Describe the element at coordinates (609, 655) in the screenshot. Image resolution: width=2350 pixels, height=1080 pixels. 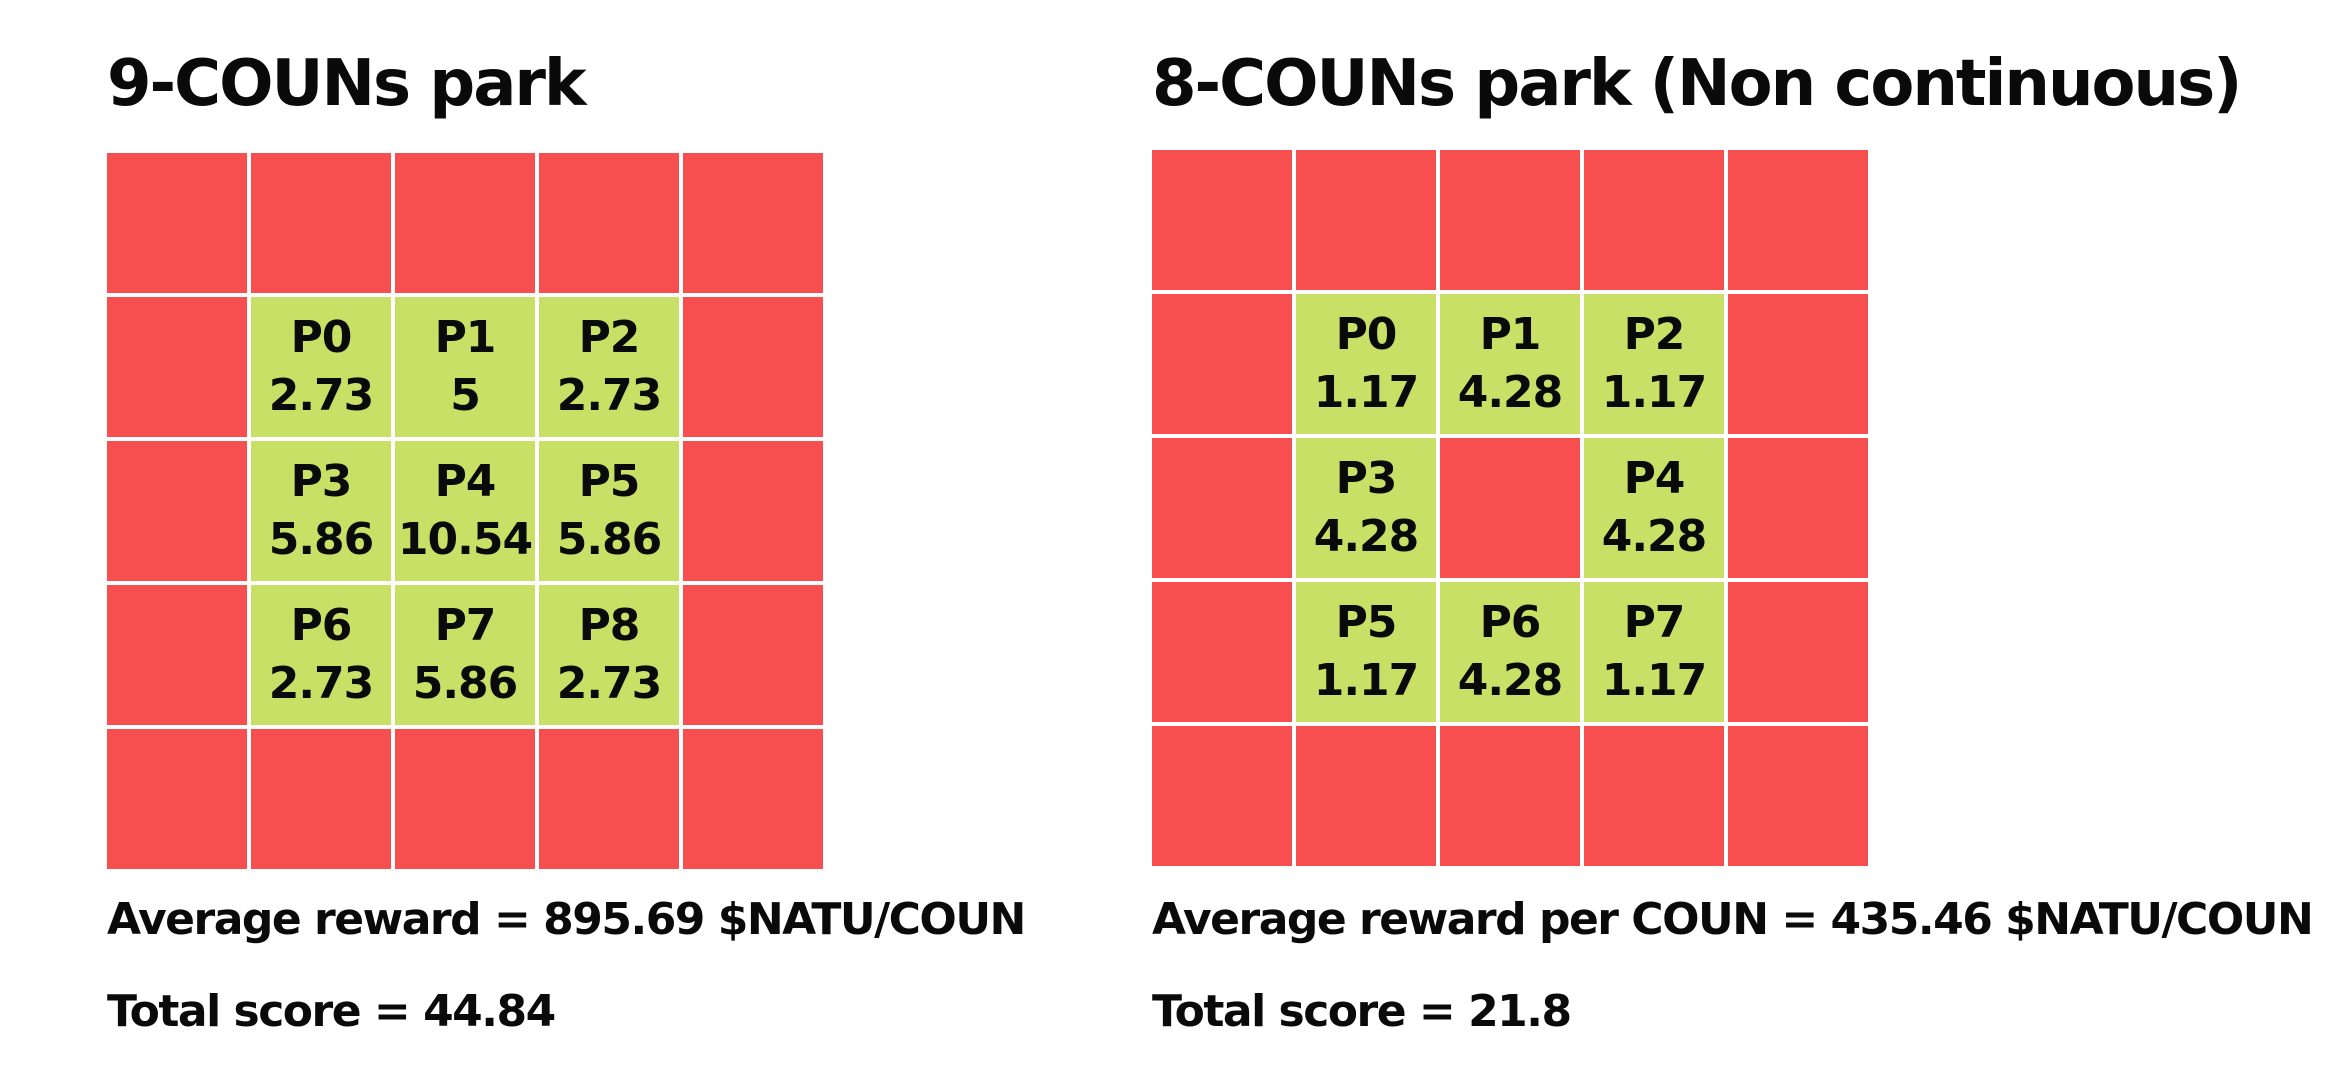
I see `plot-cell: P8 2.73` at that location.